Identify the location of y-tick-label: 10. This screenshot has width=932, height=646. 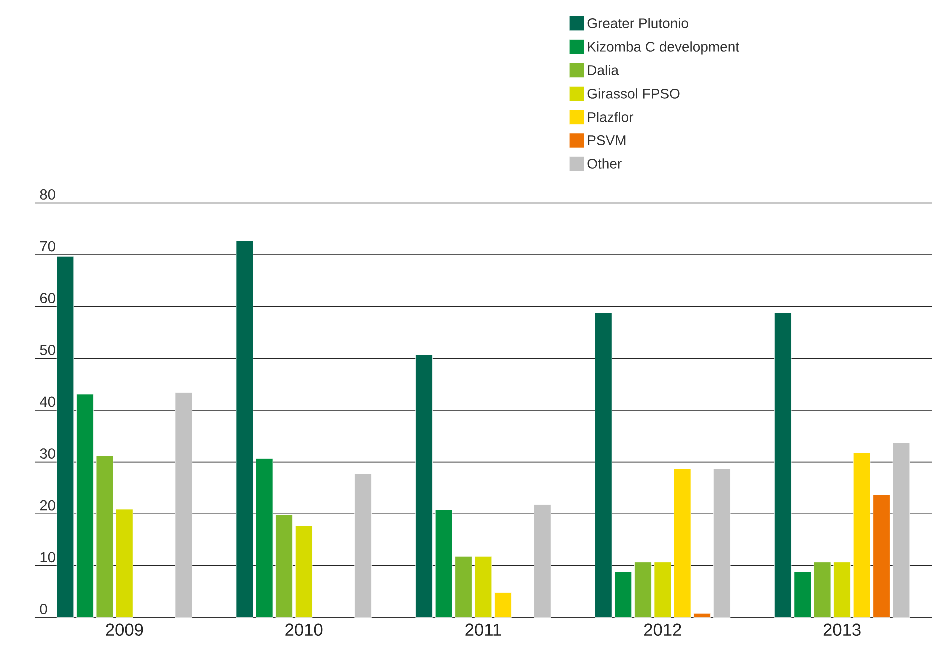
(48, 557).